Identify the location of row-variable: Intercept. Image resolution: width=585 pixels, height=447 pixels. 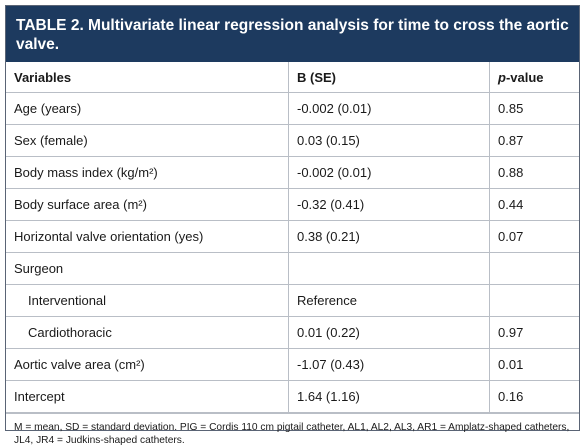
(147, 396).